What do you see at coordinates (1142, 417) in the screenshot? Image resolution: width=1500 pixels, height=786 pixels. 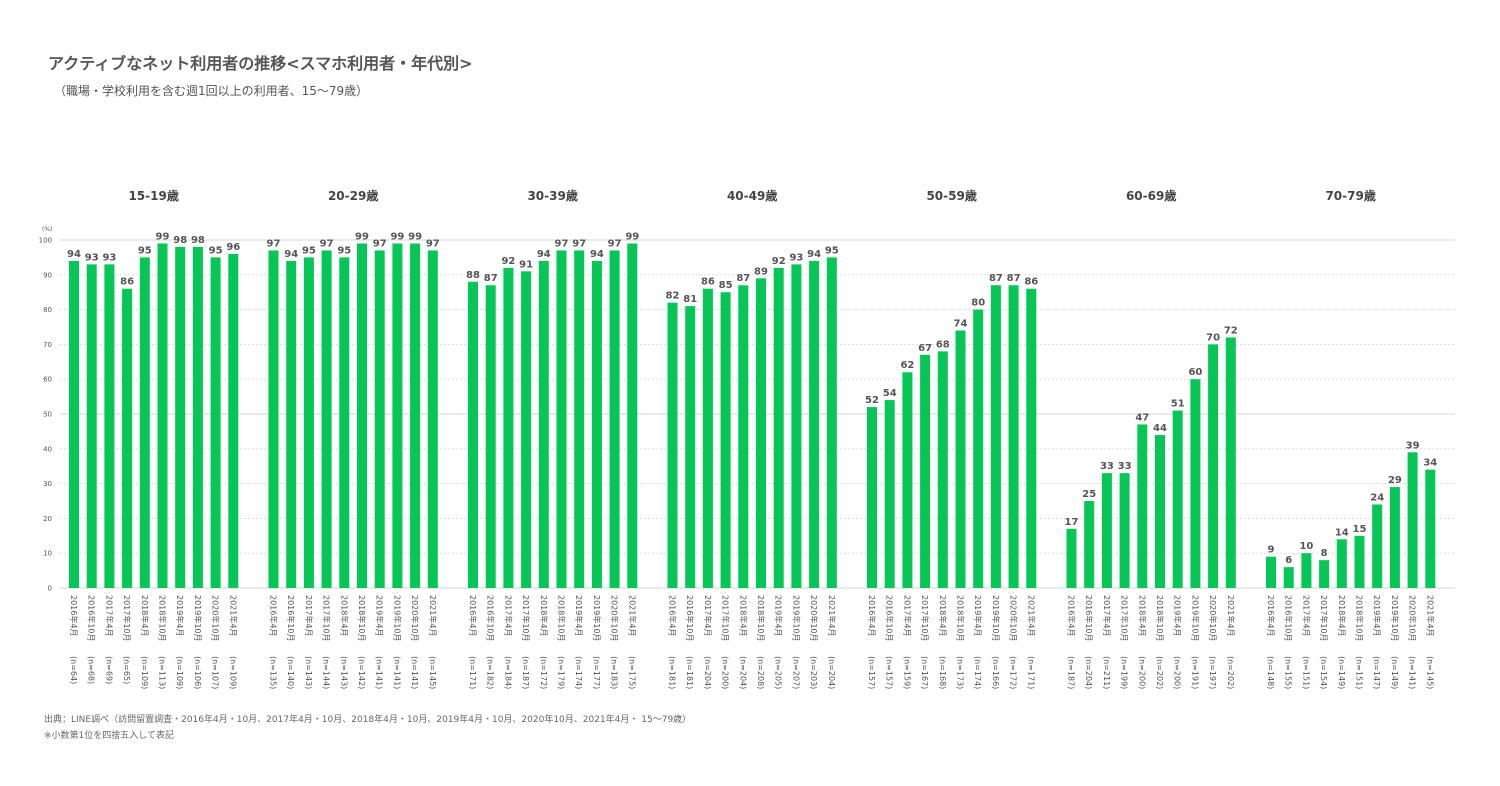 I see `data-label: 47` at bounding box center [1142, 417].